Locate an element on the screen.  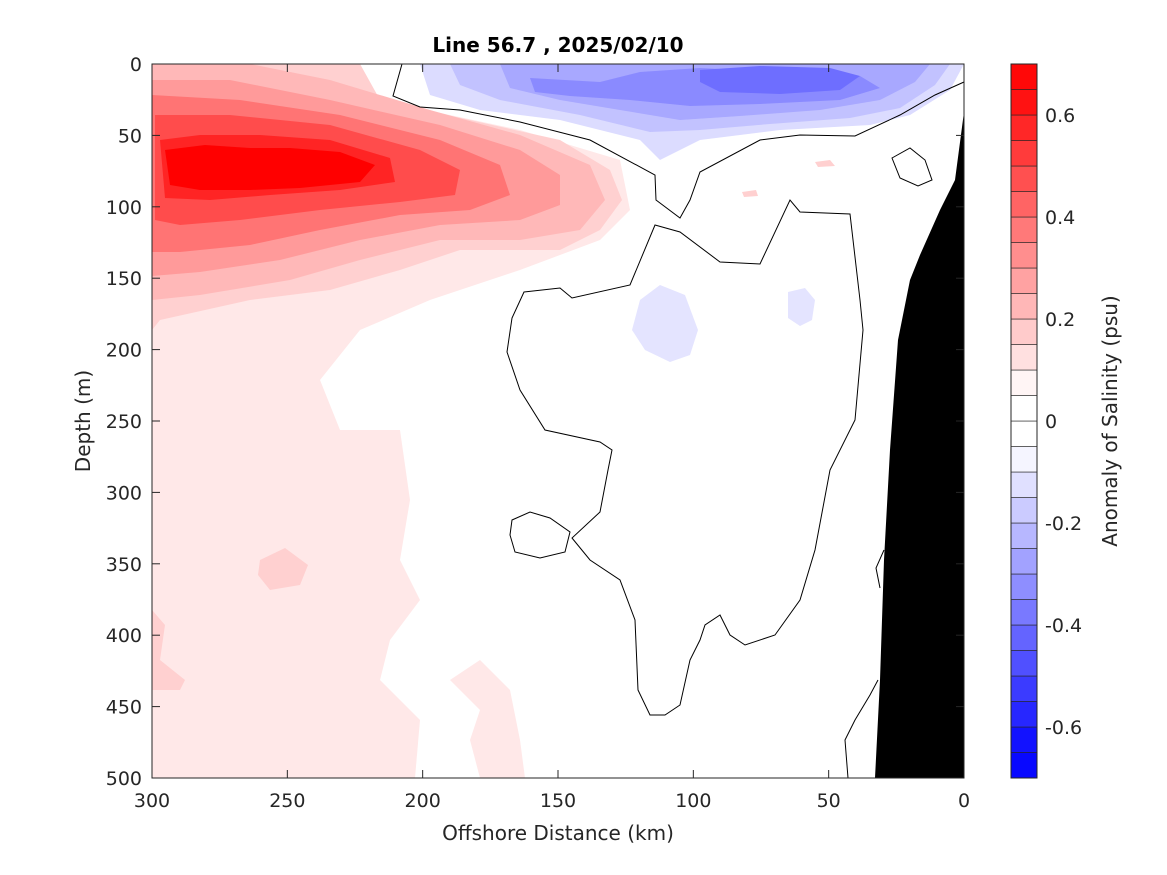
x-axis-label: Offshore Distance (km) is located at coordinates (558, 833).